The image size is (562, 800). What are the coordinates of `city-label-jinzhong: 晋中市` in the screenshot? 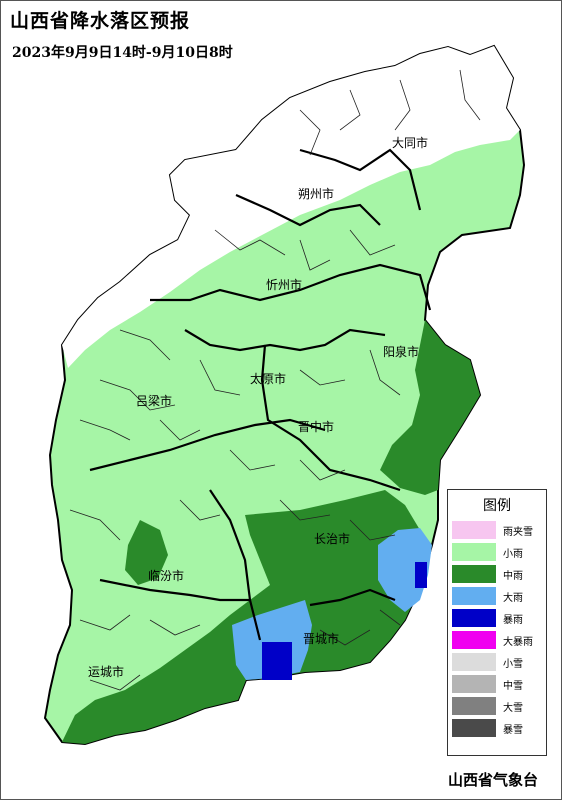 It's located at (316, 427).